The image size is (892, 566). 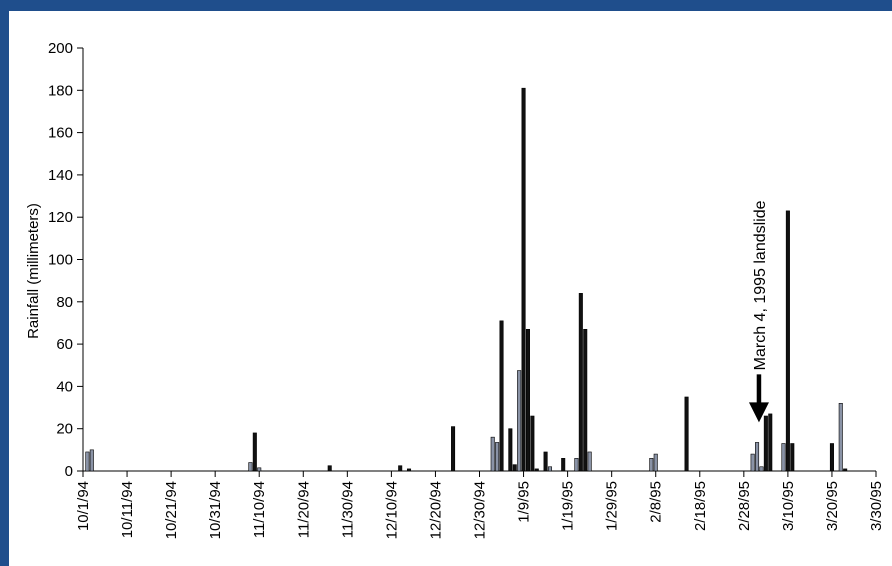 I want to click on x-tick-label: 1/19/95, so click(x=568, y=506).